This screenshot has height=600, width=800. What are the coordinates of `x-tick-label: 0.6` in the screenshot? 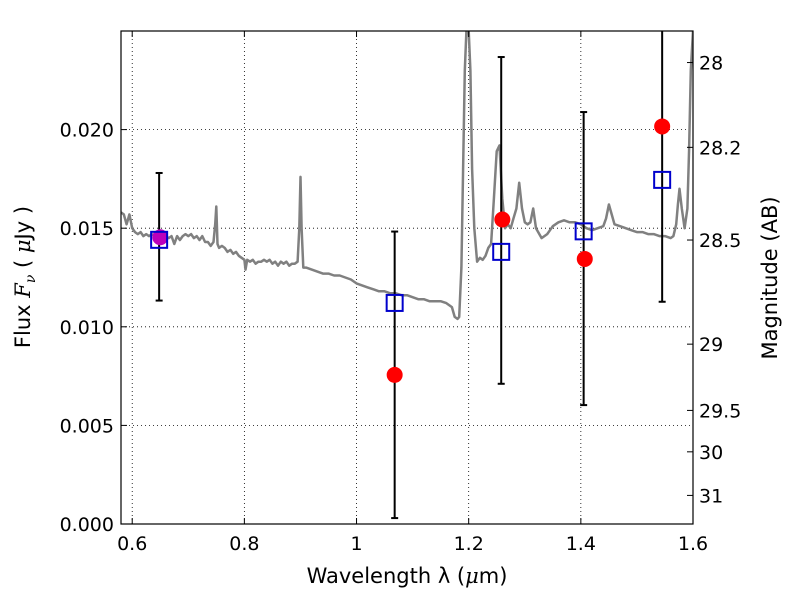 It's located at (132, 544).